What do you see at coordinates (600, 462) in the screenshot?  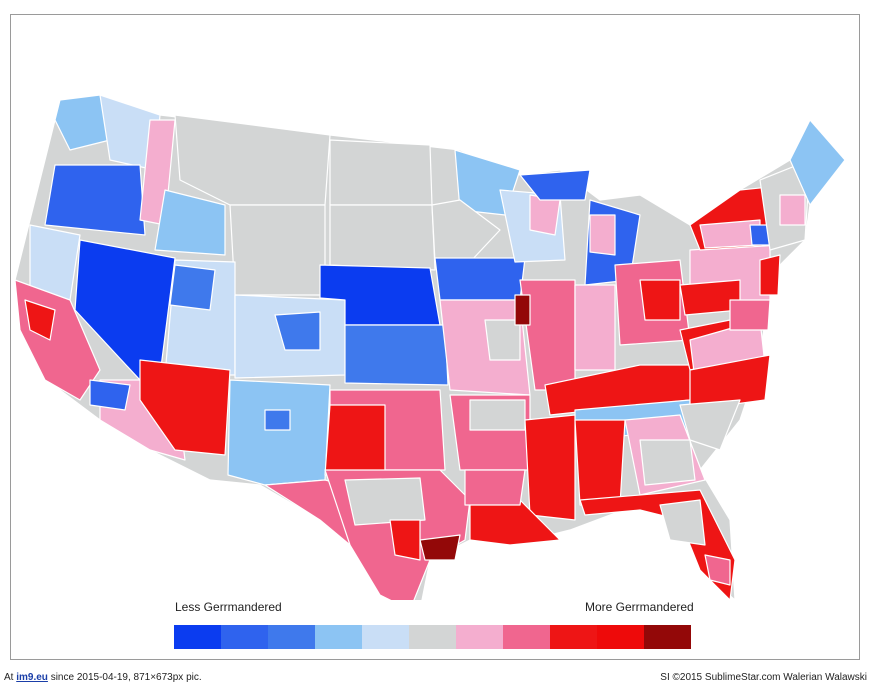 I see `region-alabama` at bounding box center [600, 462].